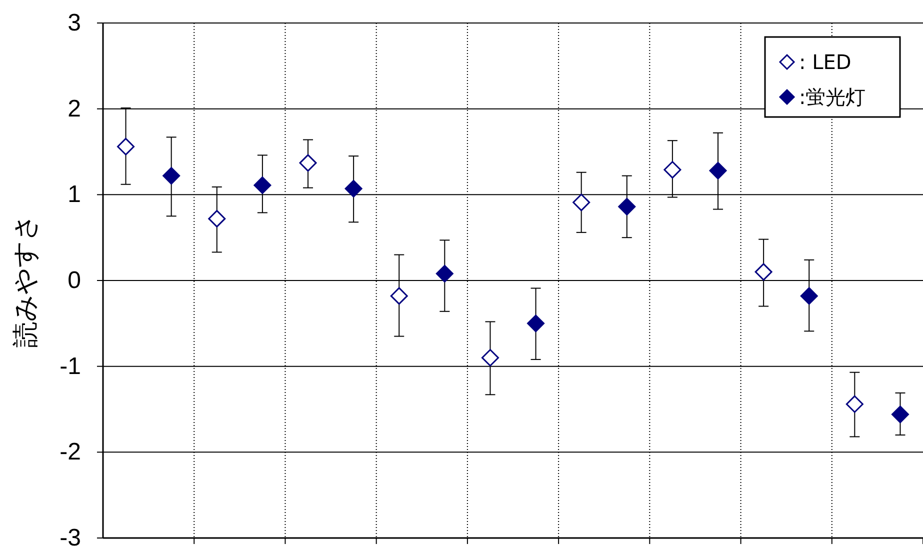  Describe the element at coordinates (74, 23) in the screenshot. I see `y-tick-label: 3` at that location.